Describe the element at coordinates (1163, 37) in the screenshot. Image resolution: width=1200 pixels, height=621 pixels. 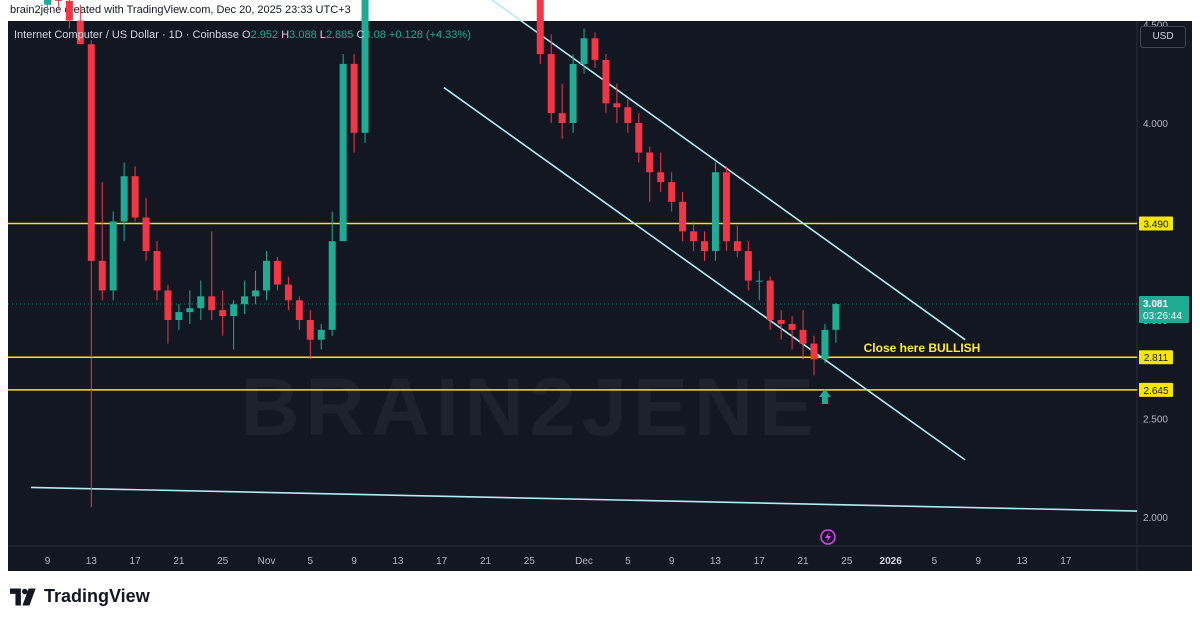
I see `currency-button: USD` at that location.